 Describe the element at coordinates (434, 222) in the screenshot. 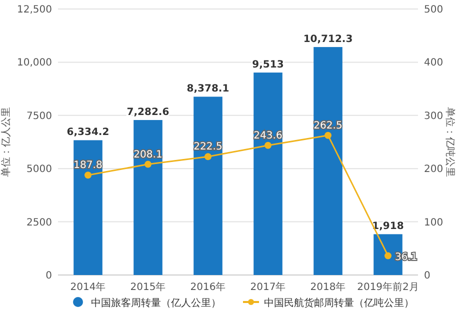

I see `y2-tick-label: 100` at that location.